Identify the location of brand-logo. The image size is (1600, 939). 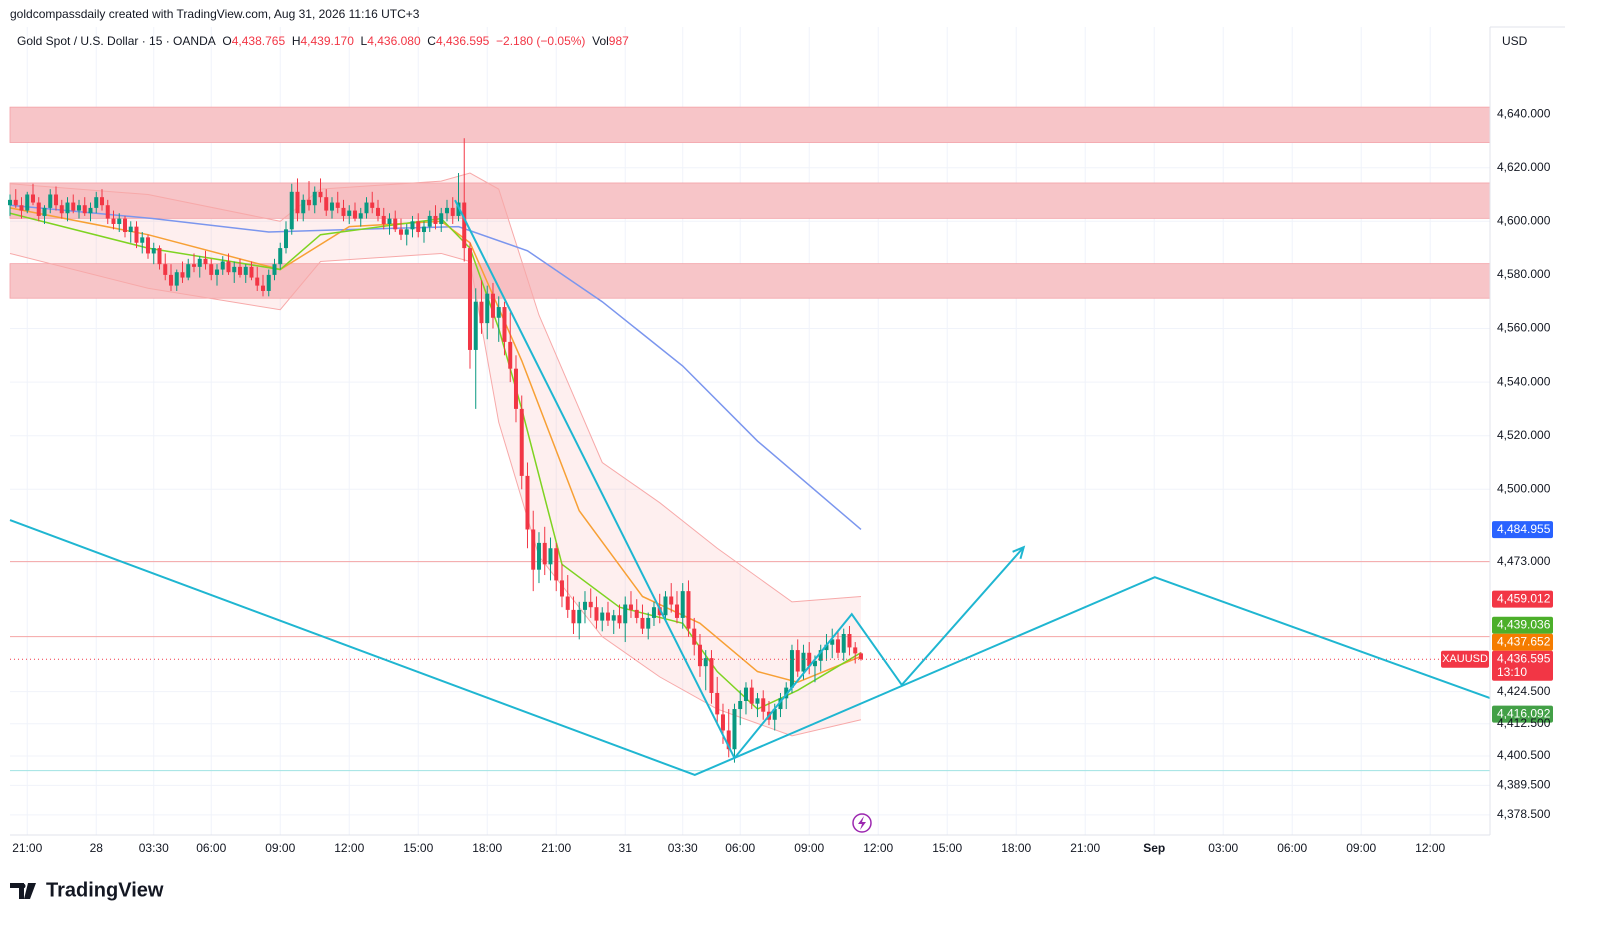
(23, 891).